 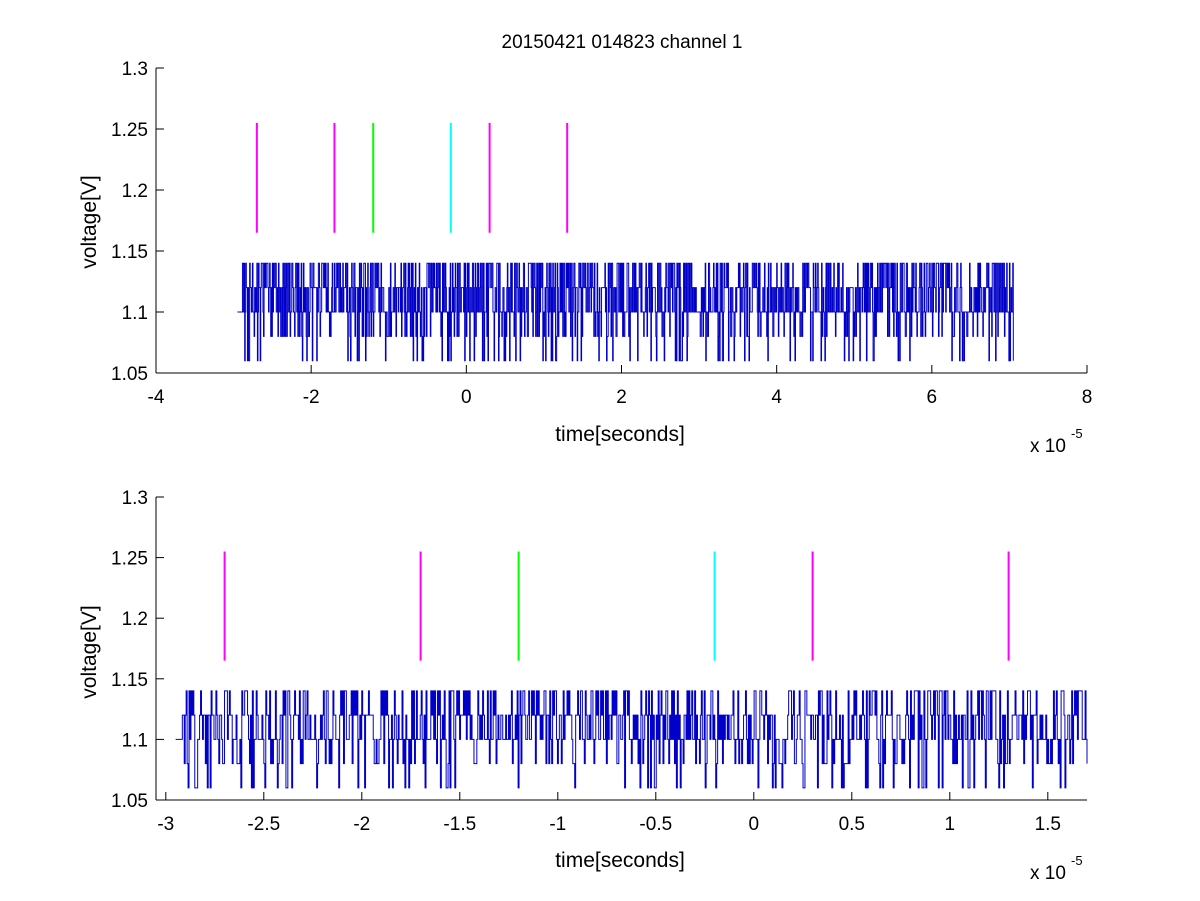 What do you see at coordinates (412, 177) in the screenshot?
I see `top-plot-markers` at bounding box center [412, 177].